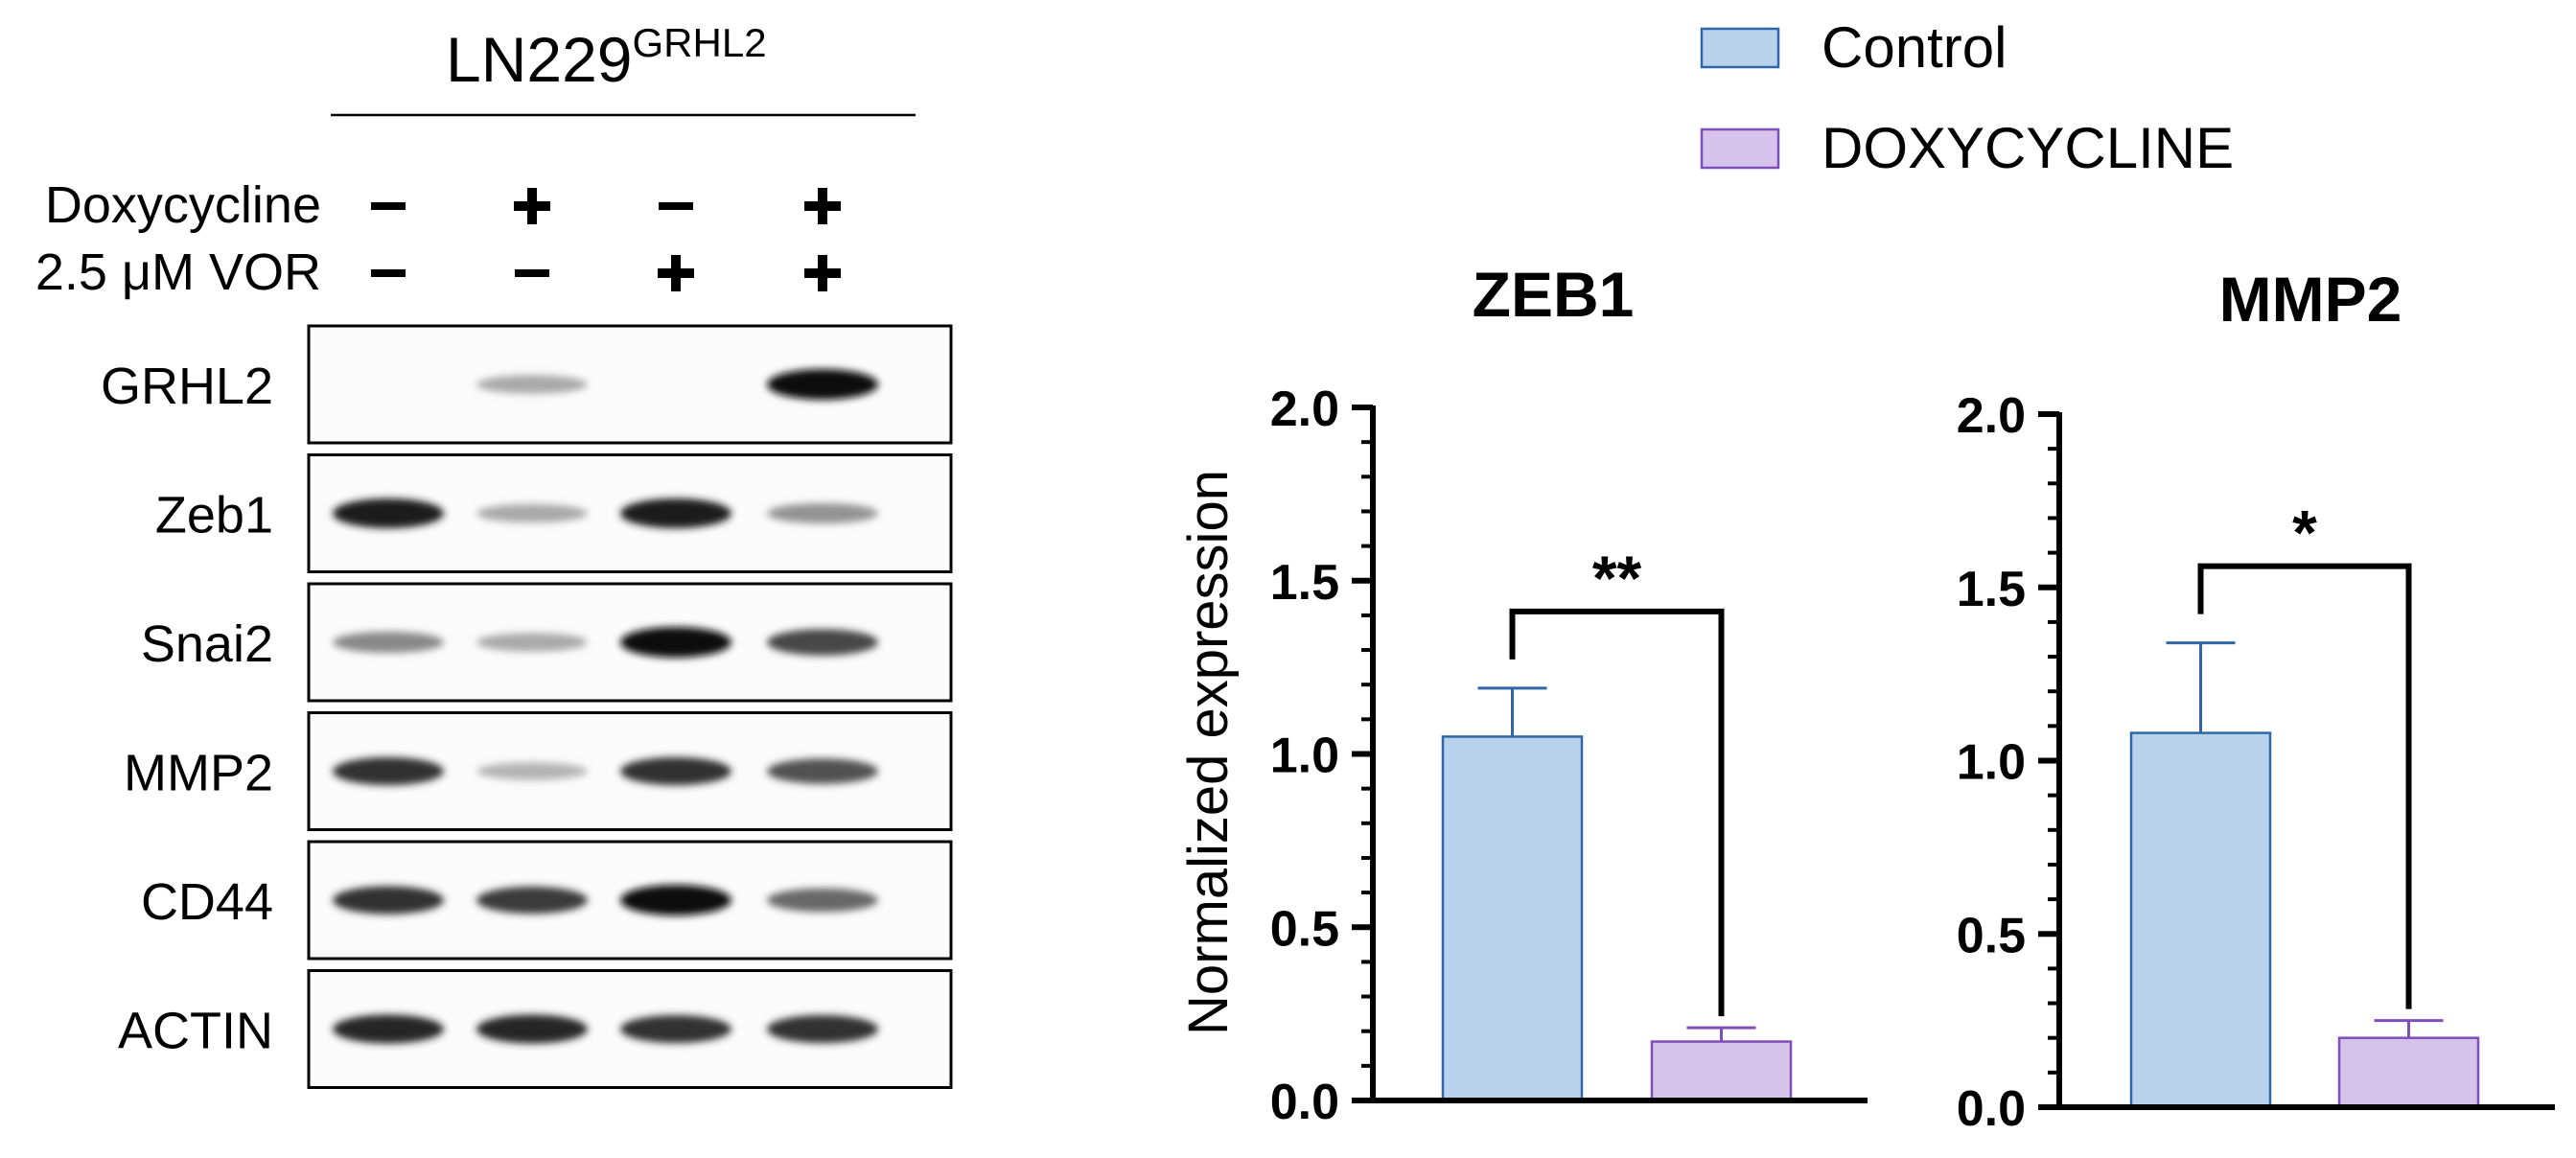  What do you see at coordinates (2311, 299) in the screenshot?
I see `chart-title-mmp2: MMP2` at bounding box center [2311, 299].